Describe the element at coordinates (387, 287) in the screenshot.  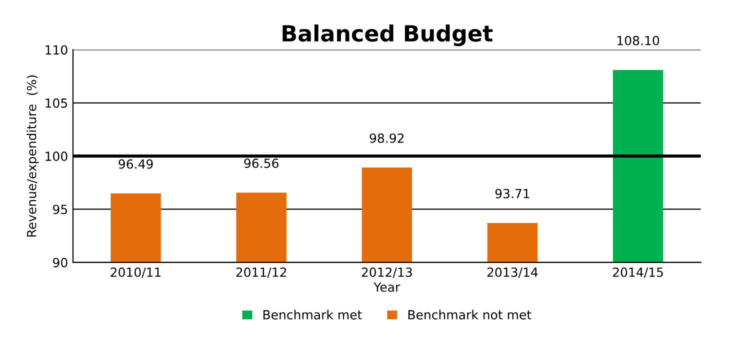
I see `x-axis-title: Year` at that location.